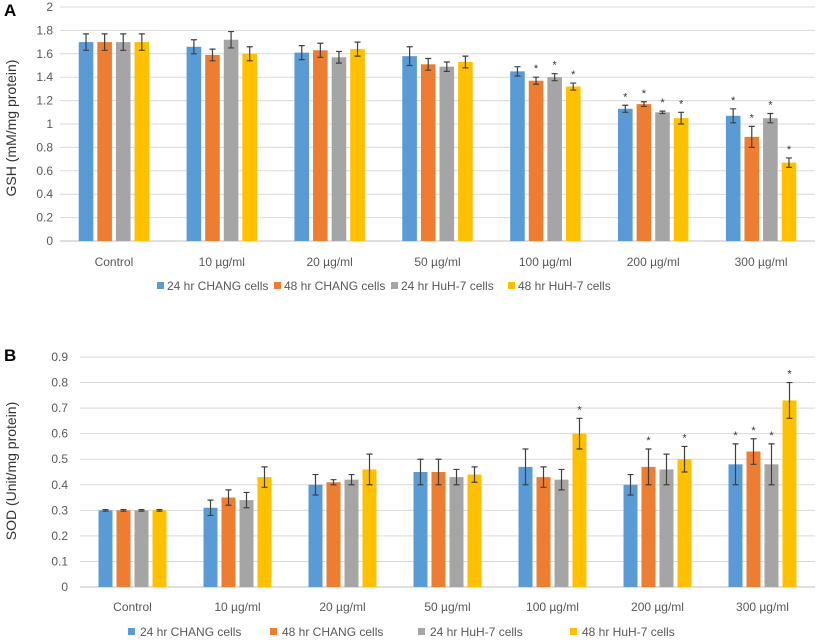 The image size is (823, 643). I want to click on category-label: 200 µg/ml, so click(653, 262).